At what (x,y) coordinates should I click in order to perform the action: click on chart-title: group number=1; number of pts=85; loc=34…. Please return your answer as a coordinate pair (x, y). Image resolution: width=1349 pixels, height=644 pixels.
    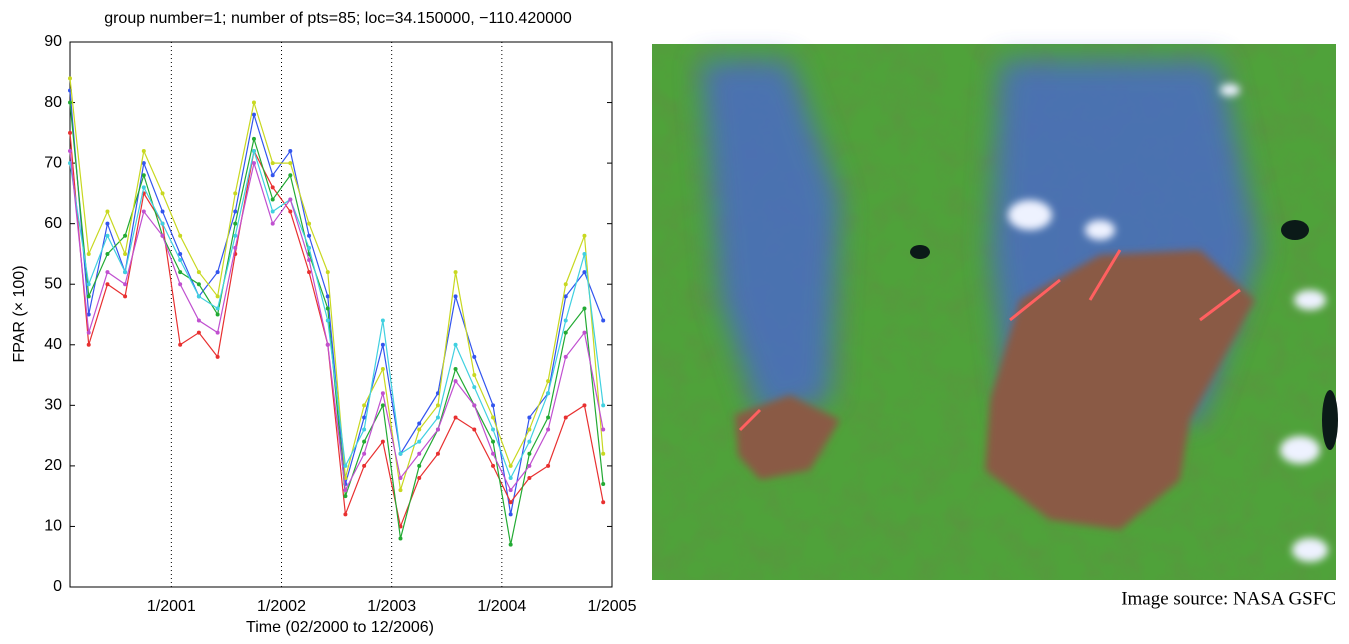
    Looking at the image, I should click on (338, 18).